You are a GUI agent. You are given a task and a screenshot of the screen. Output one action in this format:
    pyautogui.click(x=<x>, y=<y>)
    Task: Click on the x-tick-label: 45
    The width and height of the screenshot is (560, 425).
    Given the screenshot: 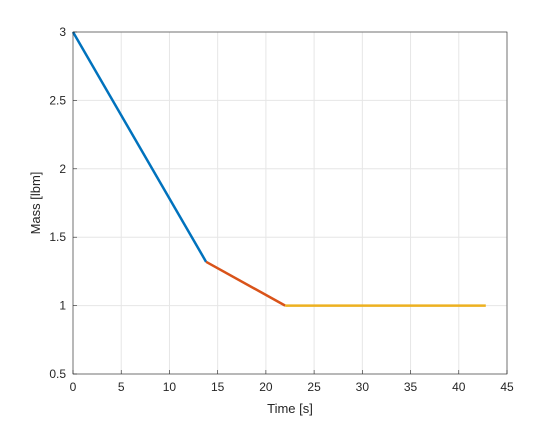 What is the action you would take?
    pyautogui.click(x=507, y=387)
    